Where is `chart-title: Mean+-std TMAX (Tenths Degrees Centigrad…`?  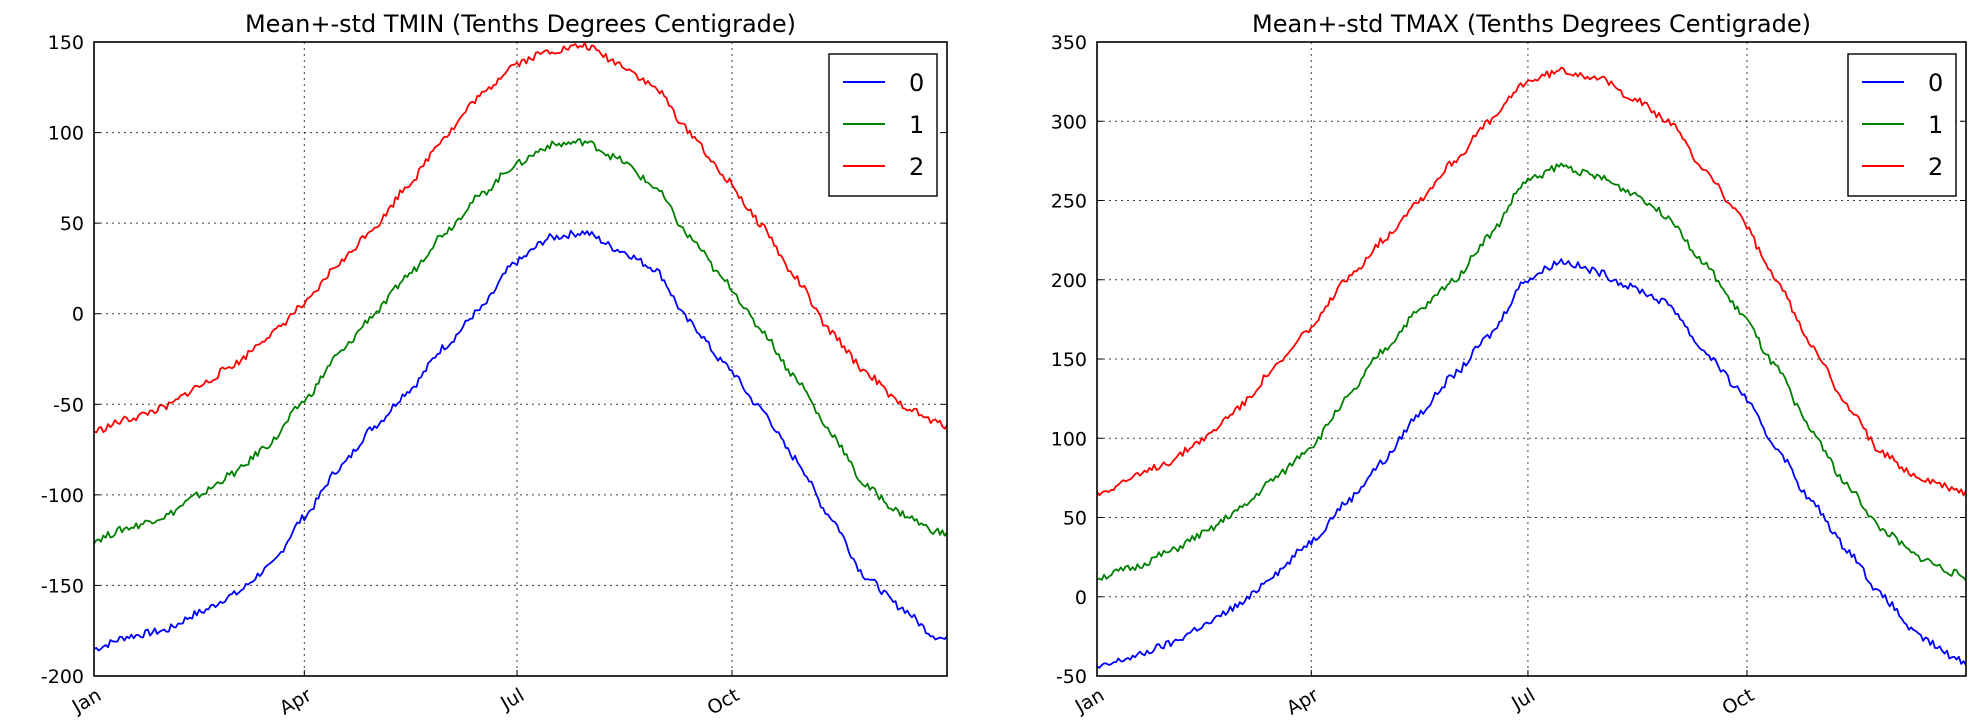
chart-title: Mean+-std TMAX (Tenths Degrees Centigrad… is located at coordinates (1531, 24).